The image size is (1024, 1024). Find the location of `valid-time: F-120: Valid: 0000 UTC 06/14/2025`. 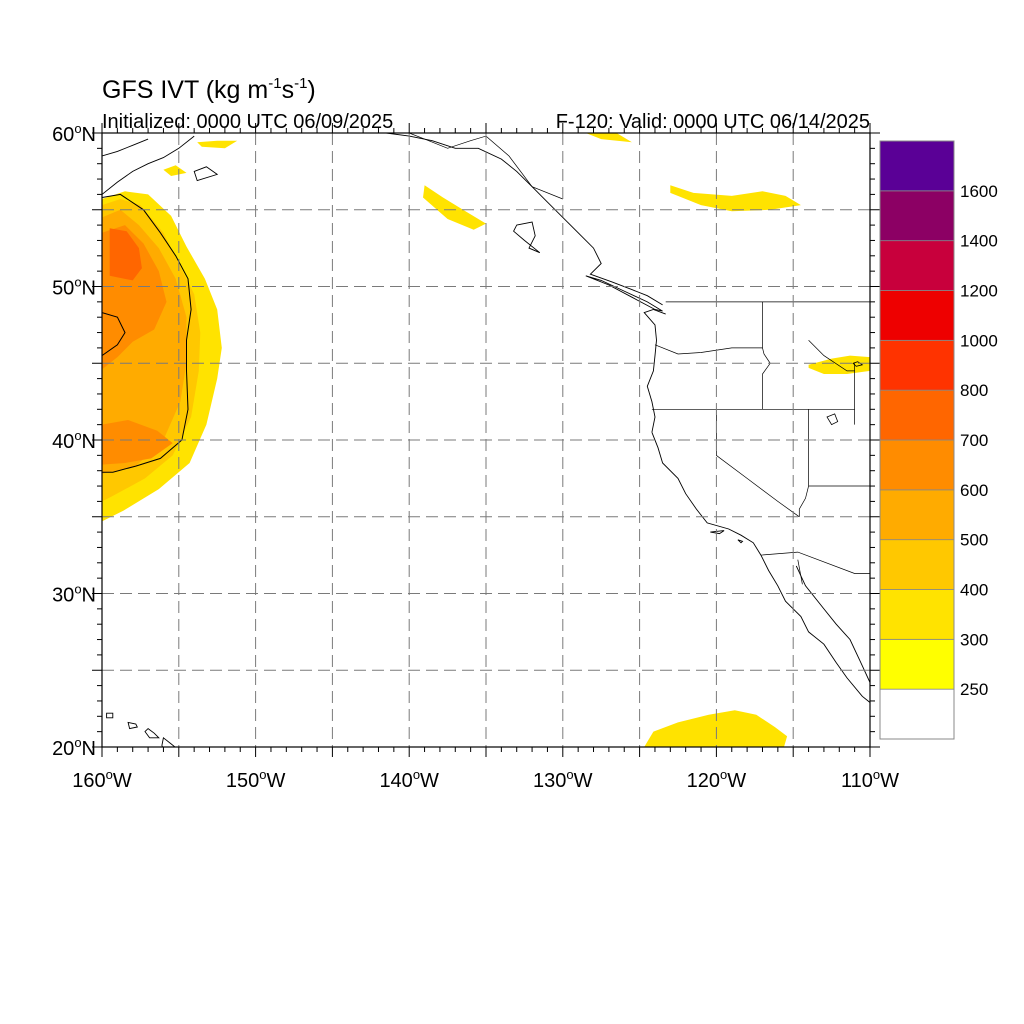

valid-time: F-120: Valid: 0000 UTC 06/14/2025 is located at coordinates (713, 122).